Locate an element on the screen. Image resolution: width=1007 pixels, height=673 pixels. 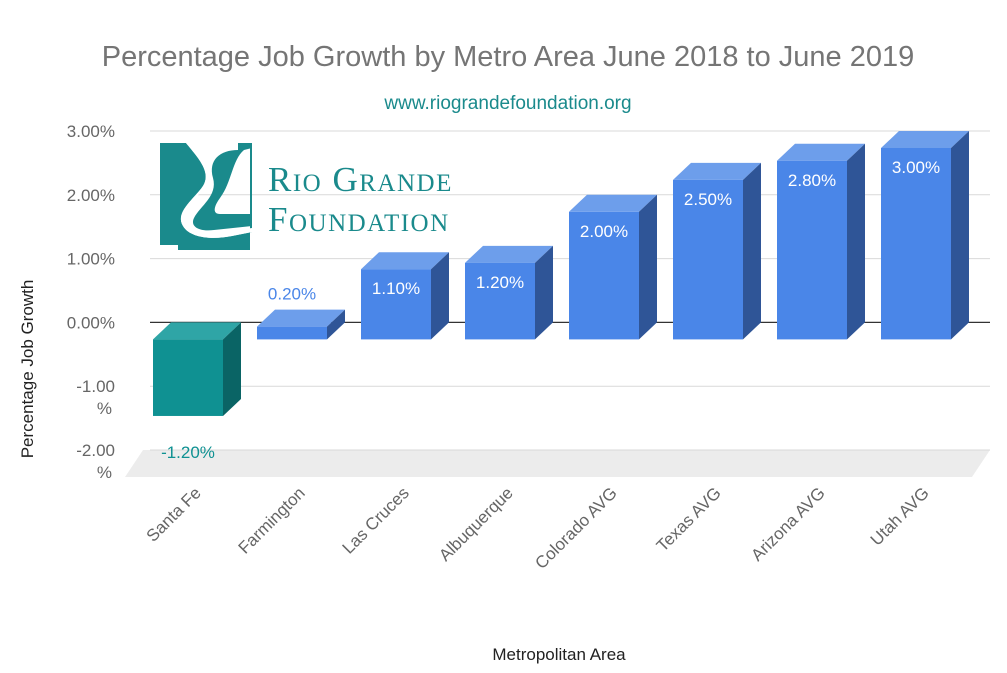
y-tick-label: -1.00% is located at coordinates (95, 397).